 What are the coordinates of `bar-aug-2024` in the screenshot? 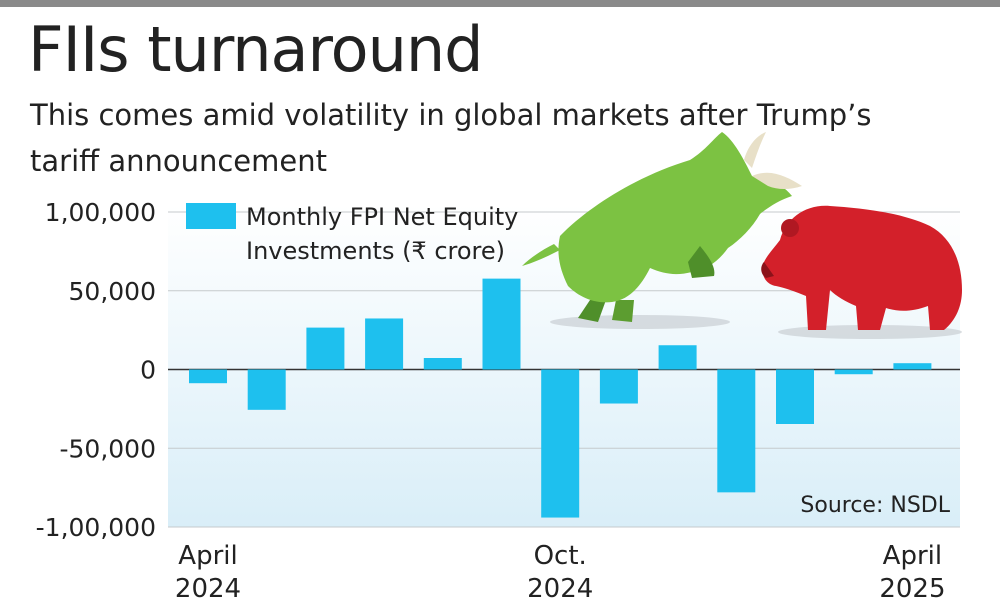 It's located at (442, 364).